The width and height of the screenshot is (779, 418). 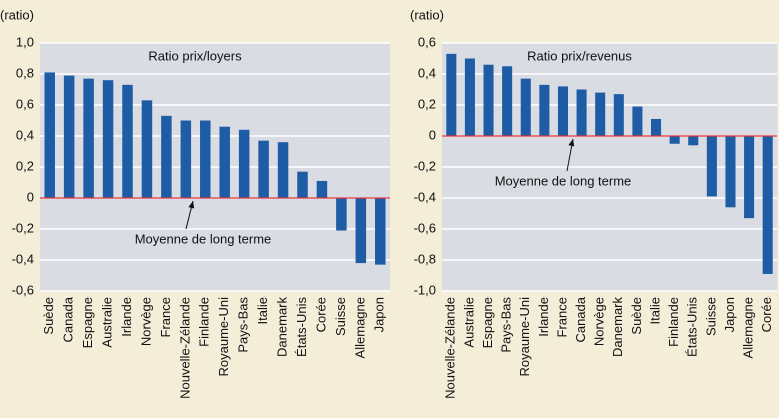 I want to click on y-tick-label: -1,0, so click(x=425, y=289).